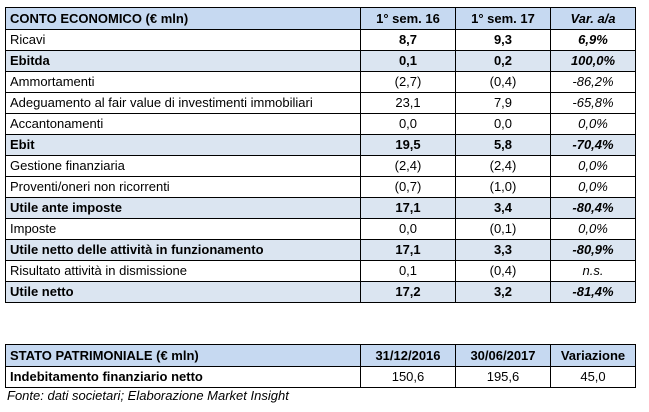 The image size is (649, 412). Describe the element at coordinates (183, 208) in the screenshot. I see `row-label: Utile ante imposte` at that location.